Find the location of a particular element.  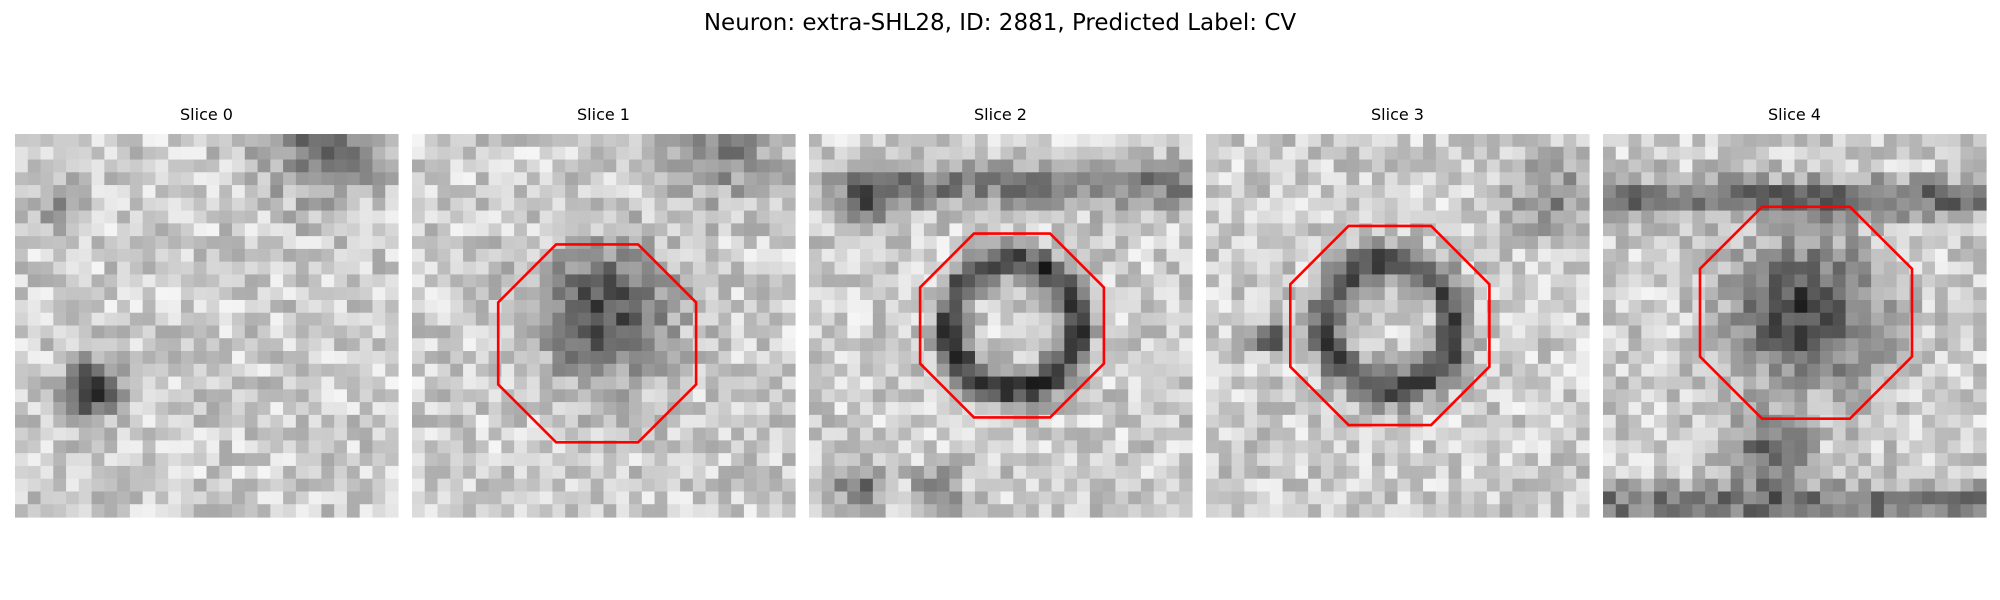

roi-octagon is located at coordinates (1390, 325).